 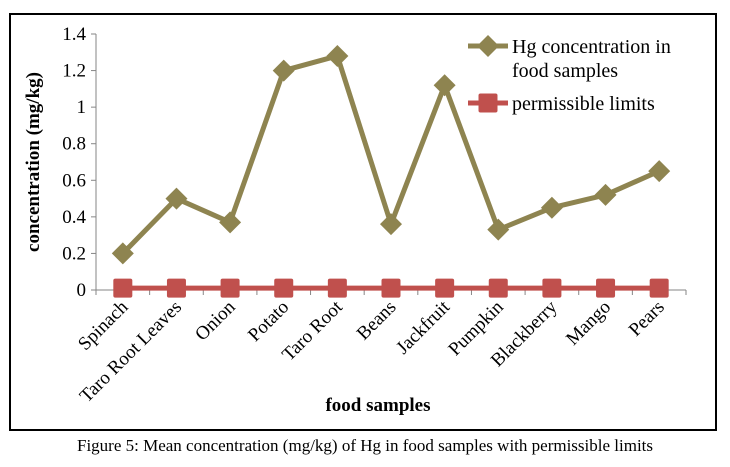 What do you see at coordinates (82, 107) in the screenshot?
I see `y-tick-label: 1` at bounding box center [82, 107].